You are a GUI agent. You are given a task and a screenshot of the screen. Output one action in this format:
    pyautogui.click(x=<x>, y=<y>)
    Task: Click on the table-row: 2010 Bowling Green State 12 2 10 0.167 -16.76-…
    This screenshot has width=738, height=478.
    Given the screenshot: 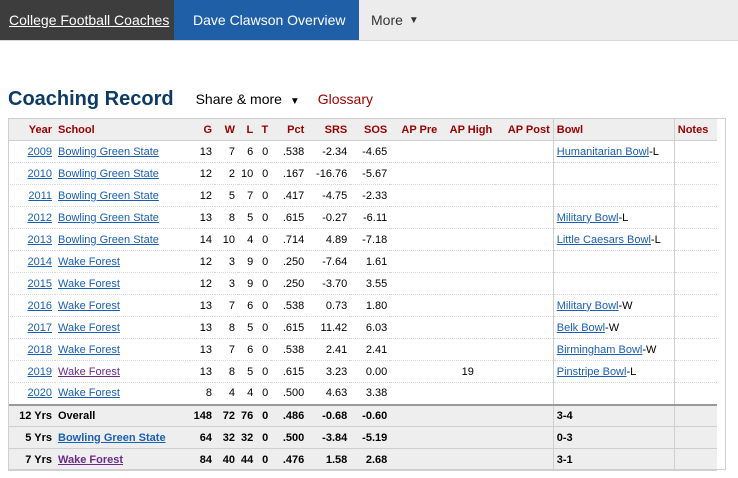 What is the action you would take?
    pyautogui.click(x=363, y=173)
    